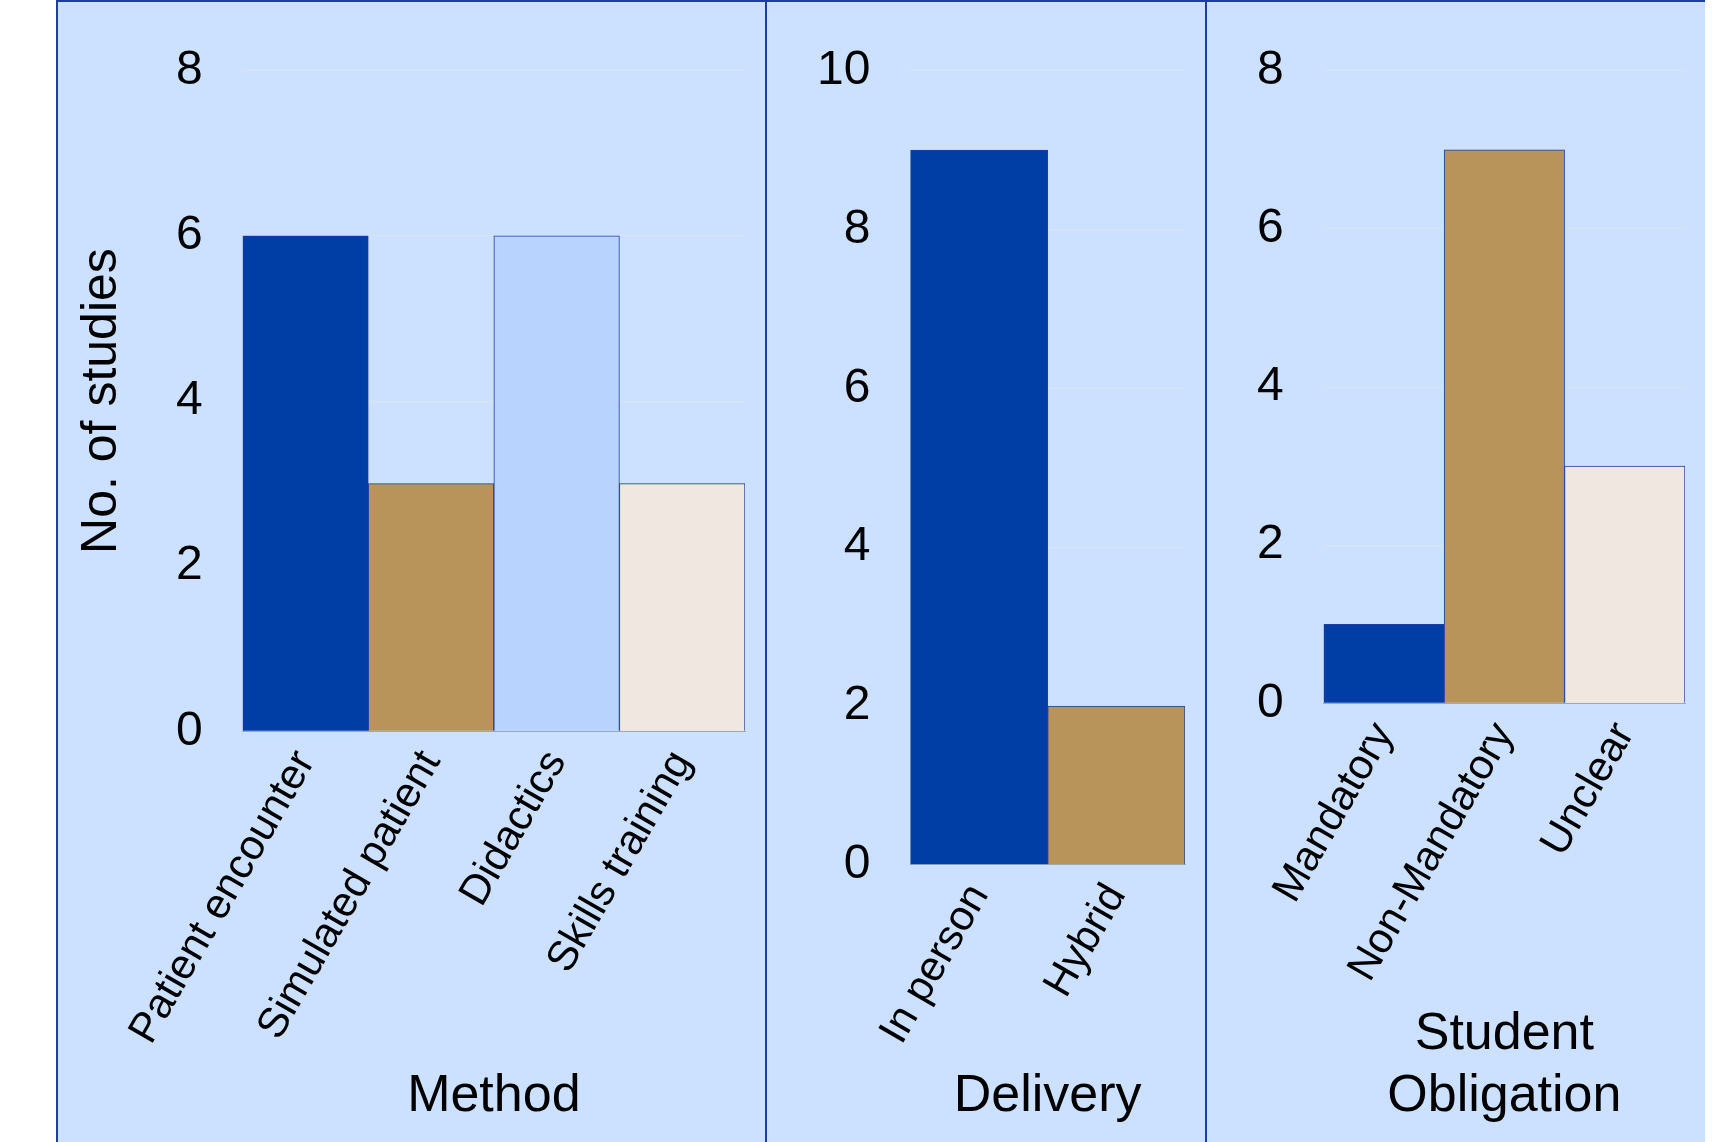 The image size is (1721, 1142). What do you see at coordinates (1047, 1093) in the screenshot?
I see `x-axis-title: Delivery` at bounding box center [1047, 1093].